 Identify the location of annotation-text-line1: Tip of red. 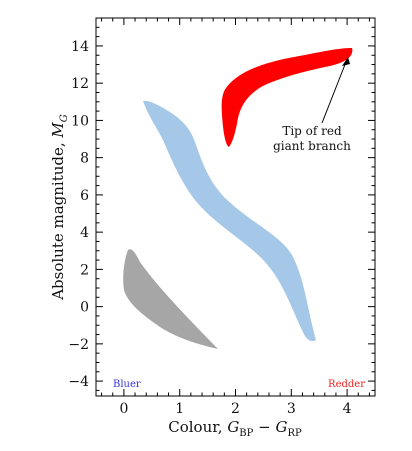
(312, 131).